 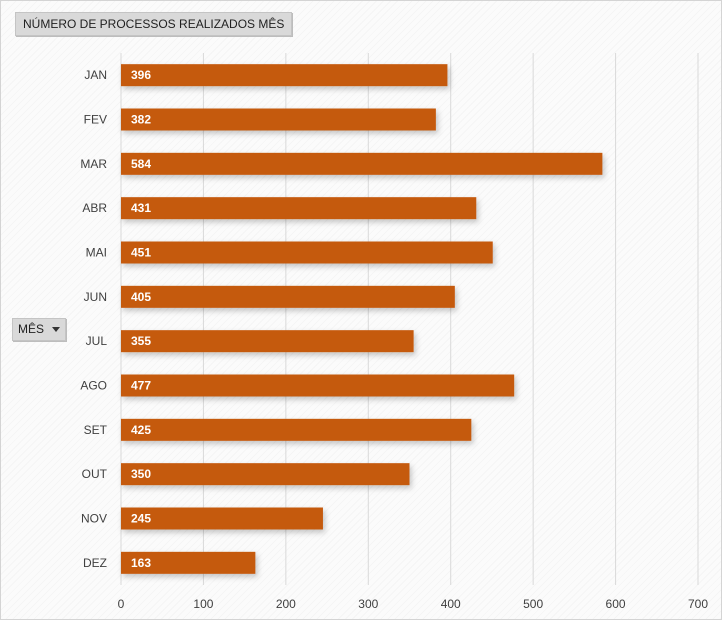 I want to click on category-label-abr: ABR, so click(x=94, y=208).